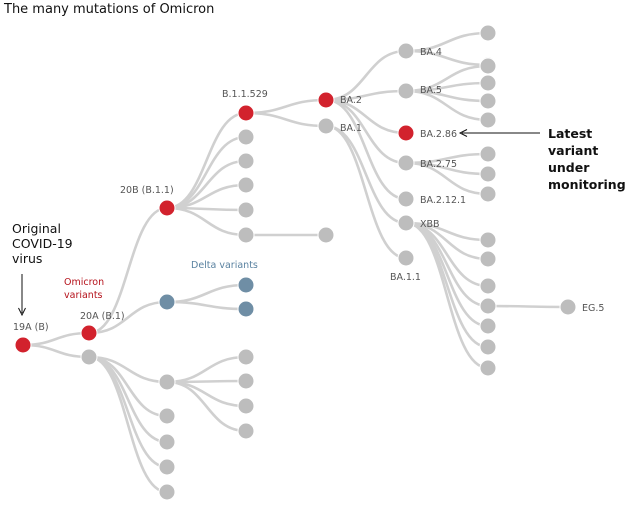 The width and height of the screenshot is (640, 507). Describe the element at coordinates (206, 221) in the screenshot. I see `edge-20B-B11c5` at that location.